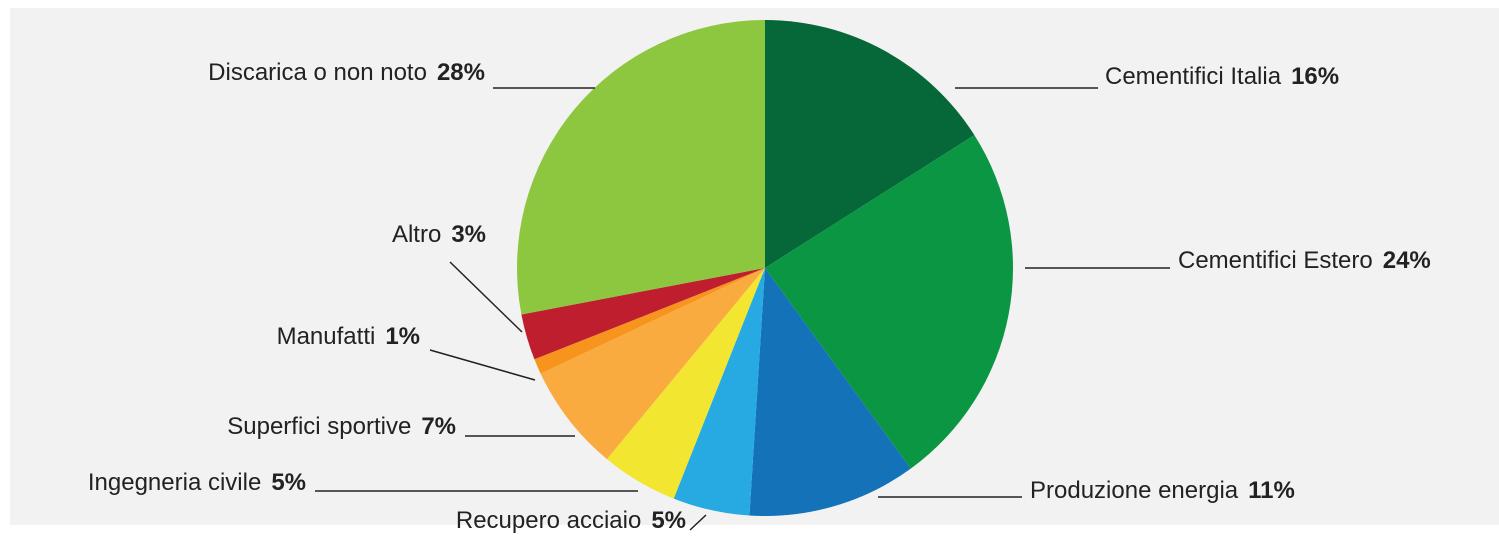 The height and width of the screenshot is (541, 1499). What do you see at coordinates (1315, 76) in the screenshot?
I see `value-label: 16%` at bounding box center [1315, 76].